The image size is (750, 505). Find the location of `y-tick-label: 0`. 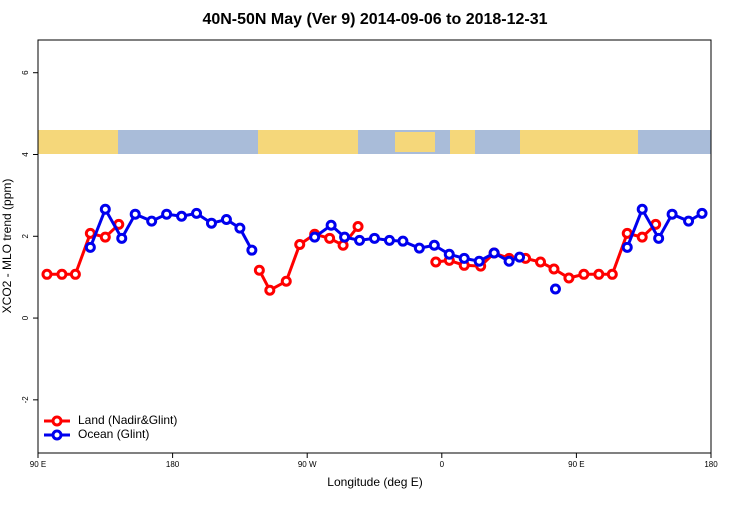

y-tick-label: 0 is located at coordinates (25, 317).